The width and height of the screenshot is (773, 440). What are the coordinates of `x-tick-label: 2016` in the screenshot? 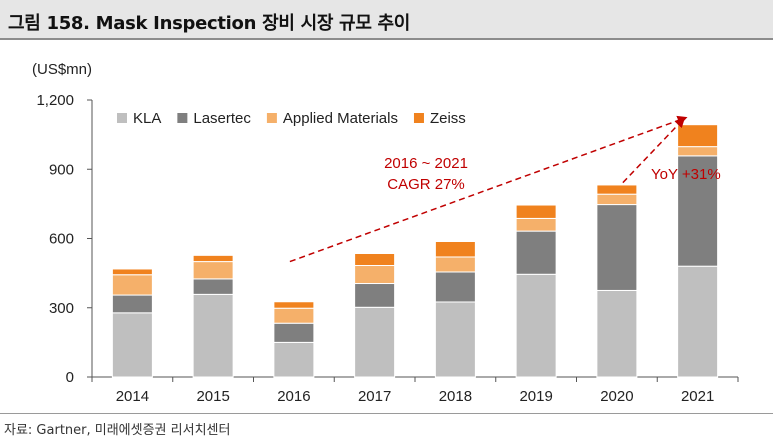 It's located at (293, 396).